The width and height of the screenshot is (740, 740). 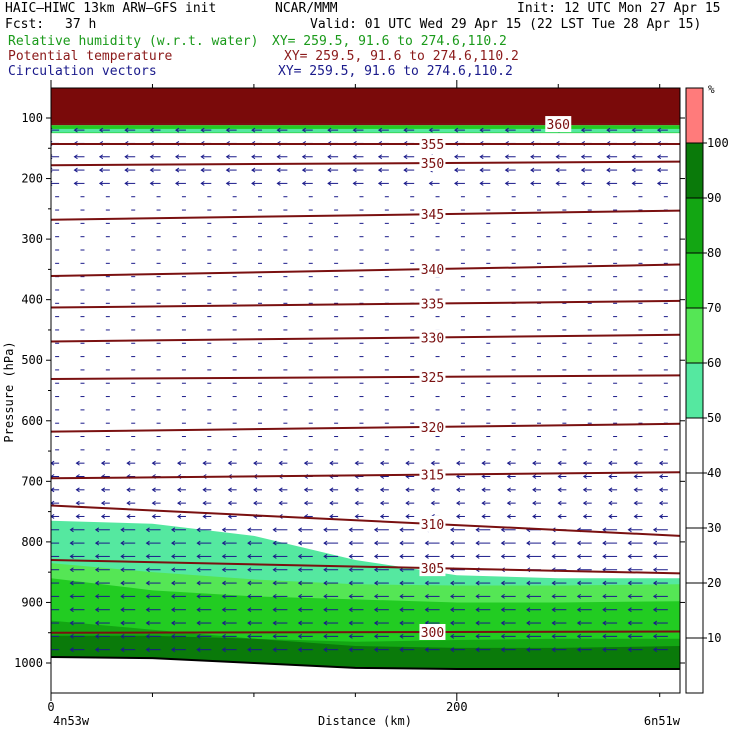 I want to click on x-axis-label: Distance (km), so click(x=365, y=721).